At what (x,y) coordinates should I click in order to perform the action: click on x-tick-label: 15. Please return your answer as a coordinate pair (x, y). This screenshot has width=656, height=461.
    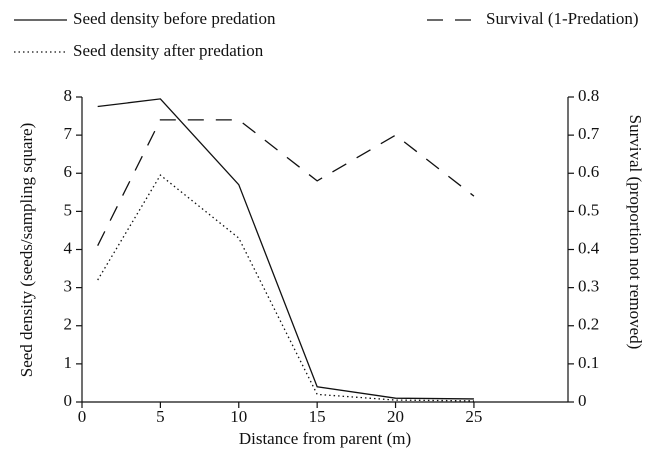
    Looking at the image, I should click on (317, 416).